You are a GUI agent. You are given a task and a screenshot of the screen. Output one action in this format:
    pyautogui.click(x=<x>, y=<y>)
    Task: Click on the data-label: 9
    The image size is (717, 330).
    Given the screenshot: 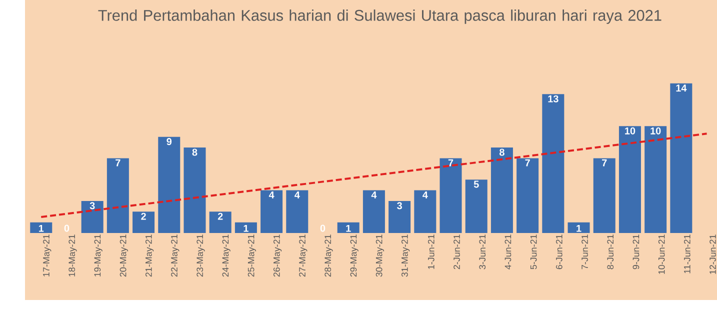 What is the action you would take?
    pyautogui.click(x=169, y=142)
    